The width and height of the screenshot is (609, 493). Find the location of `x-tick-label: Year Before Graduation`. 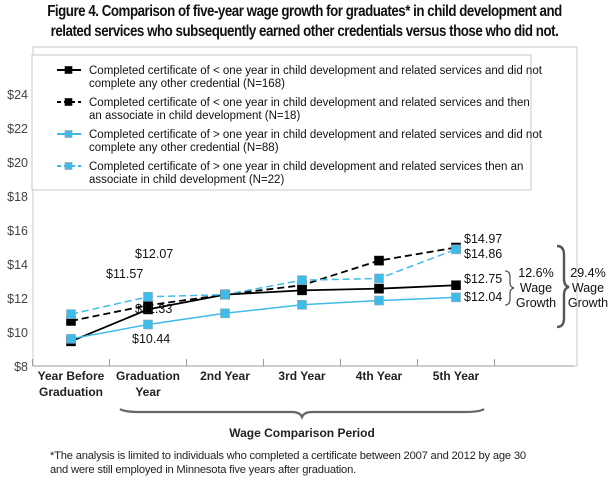

x-tick-label: Year Before Graduation is located at coordinates (71, 384).